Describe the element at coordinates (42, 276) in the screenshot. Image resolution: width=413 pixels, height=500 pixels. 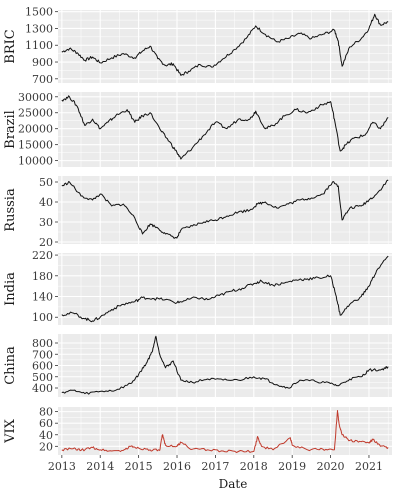
I see `tick-label-y: 180` at that location.